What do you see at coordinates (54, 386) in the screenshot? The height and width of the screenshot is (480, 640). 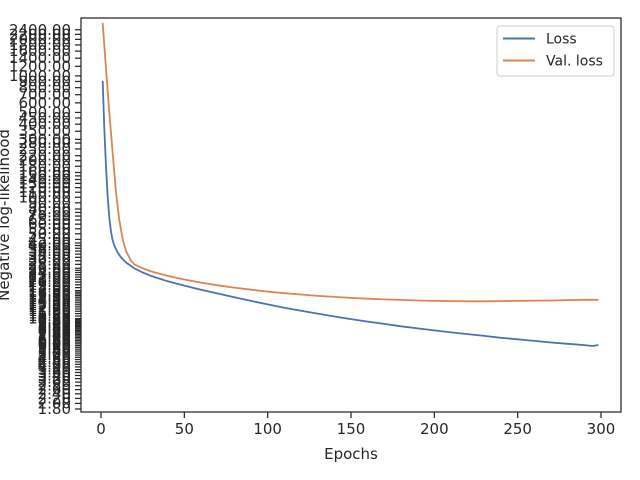 I see `y-tick-label: 2.80` at bounding box center [54, 386].